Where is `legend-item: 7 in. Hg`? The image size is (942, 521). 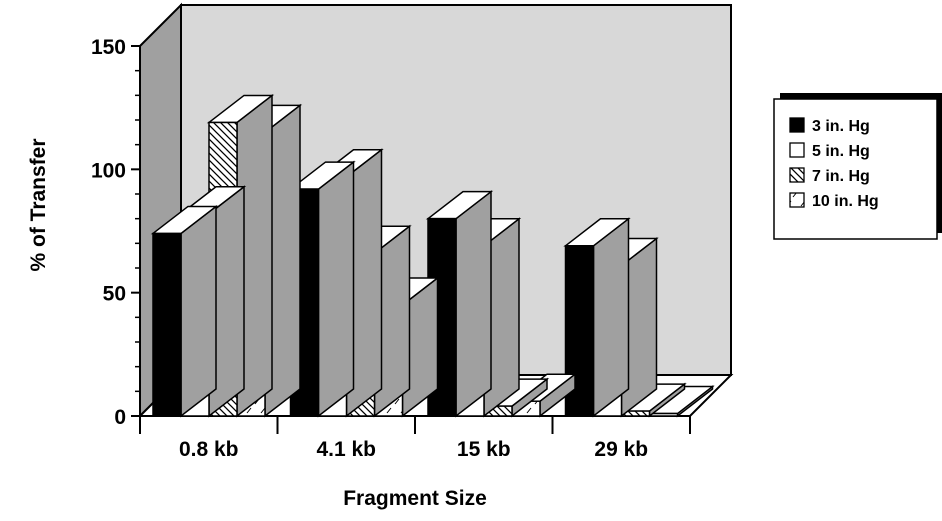 legend-item: 7 in. Hg is located at coordinates (829, 176).